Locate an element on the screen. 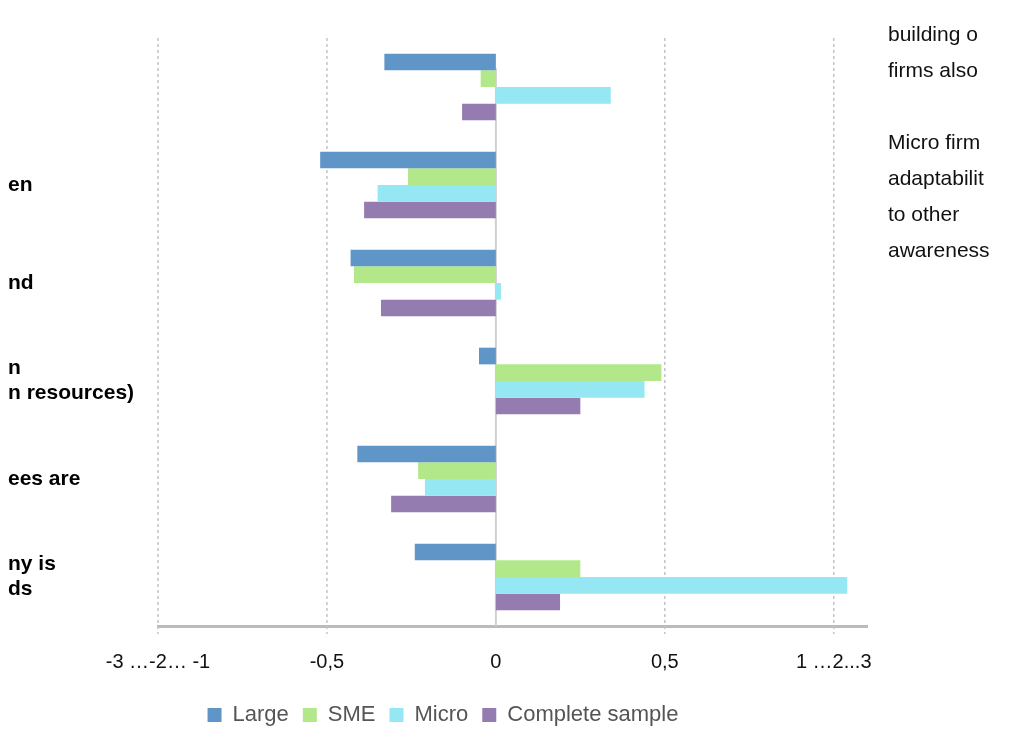  text: building o firms also is located at coordinates (933, 52).